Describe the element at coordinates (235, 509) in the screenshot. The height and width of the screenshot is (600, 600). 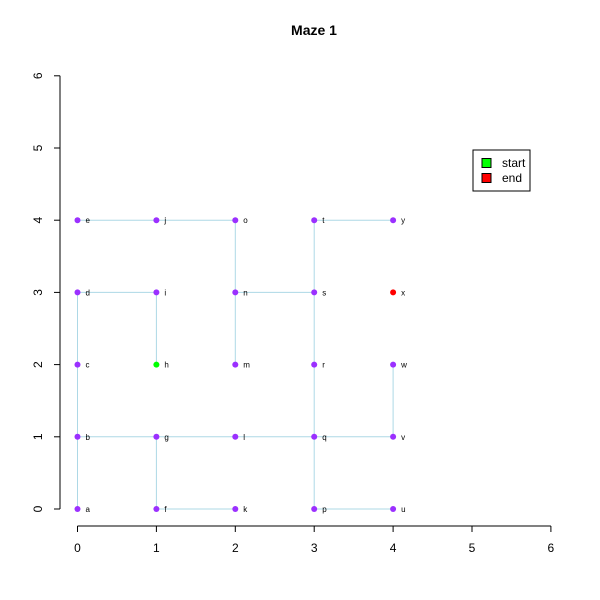
I see `node-k` at that location.